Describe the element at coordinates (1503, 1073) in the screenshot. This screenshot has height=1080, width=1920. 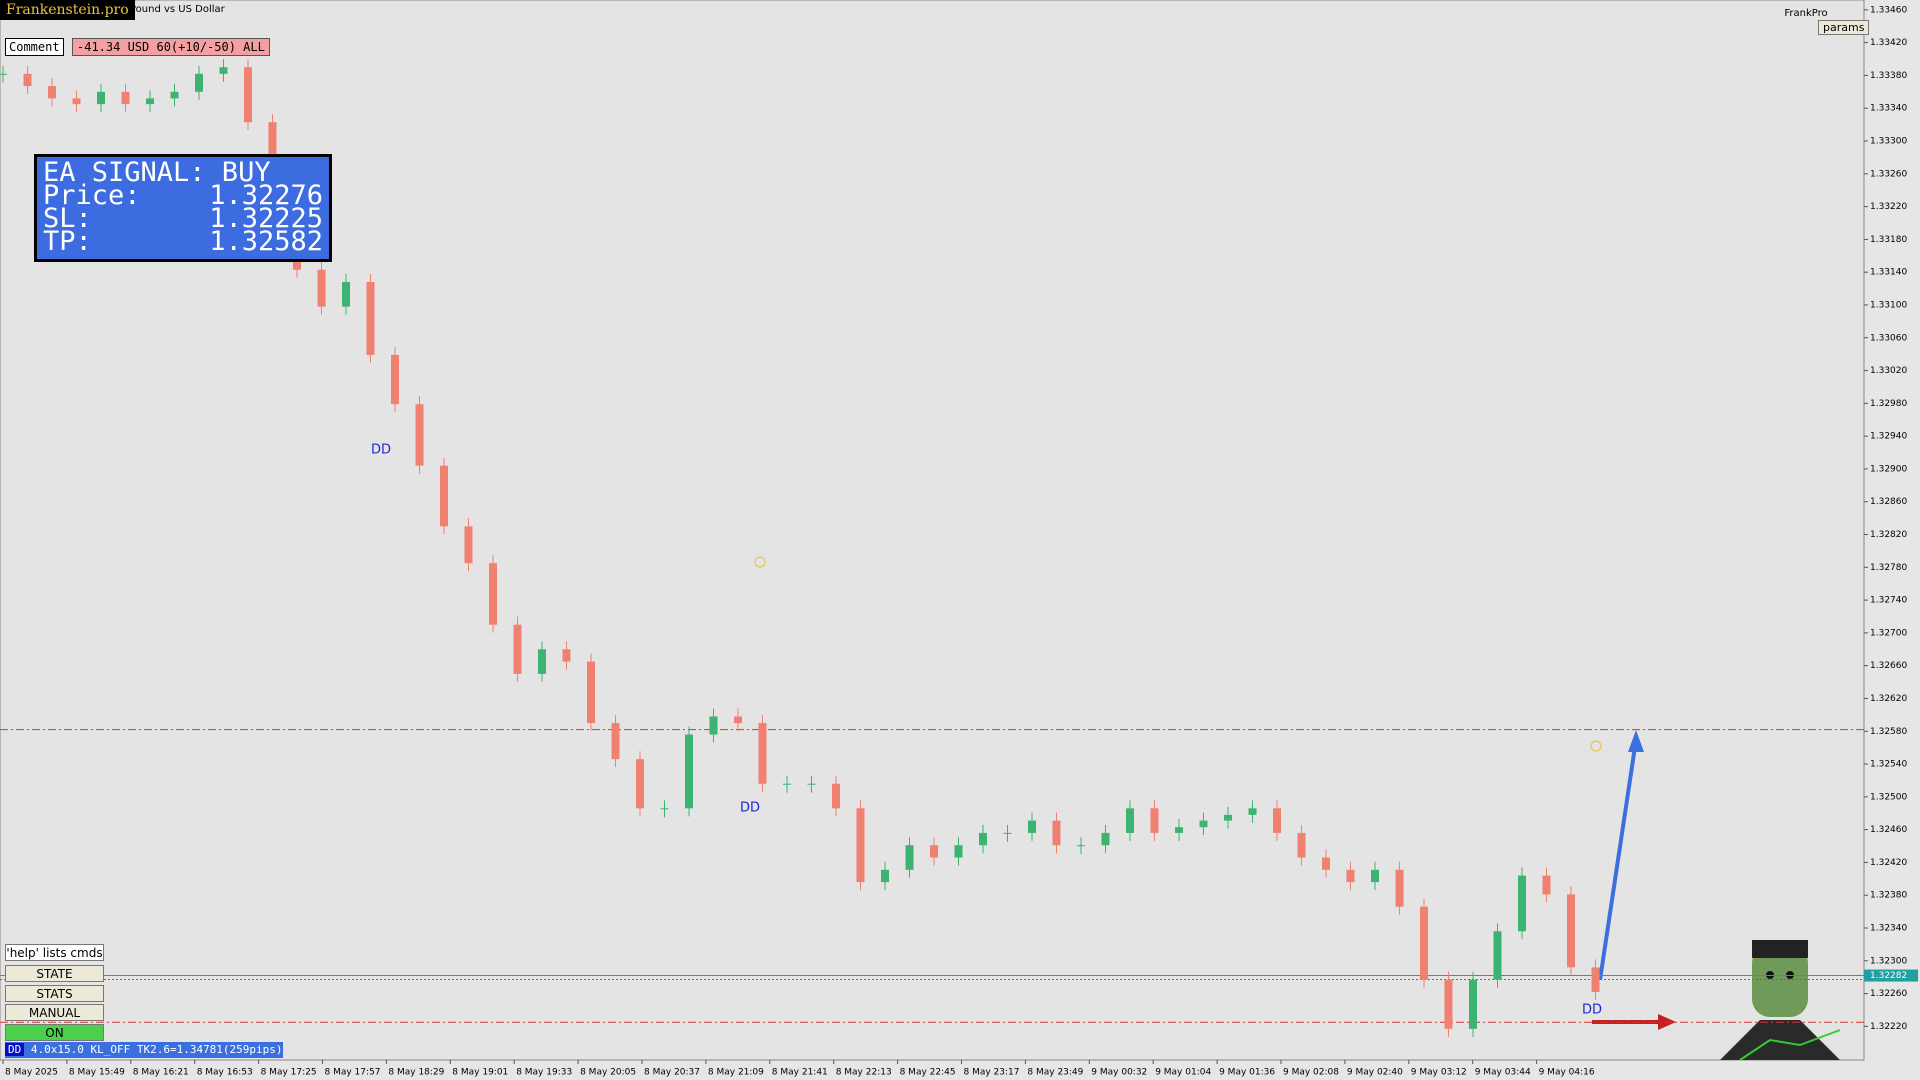
I see `x-tick-label: 9 May 03:44` at that location.